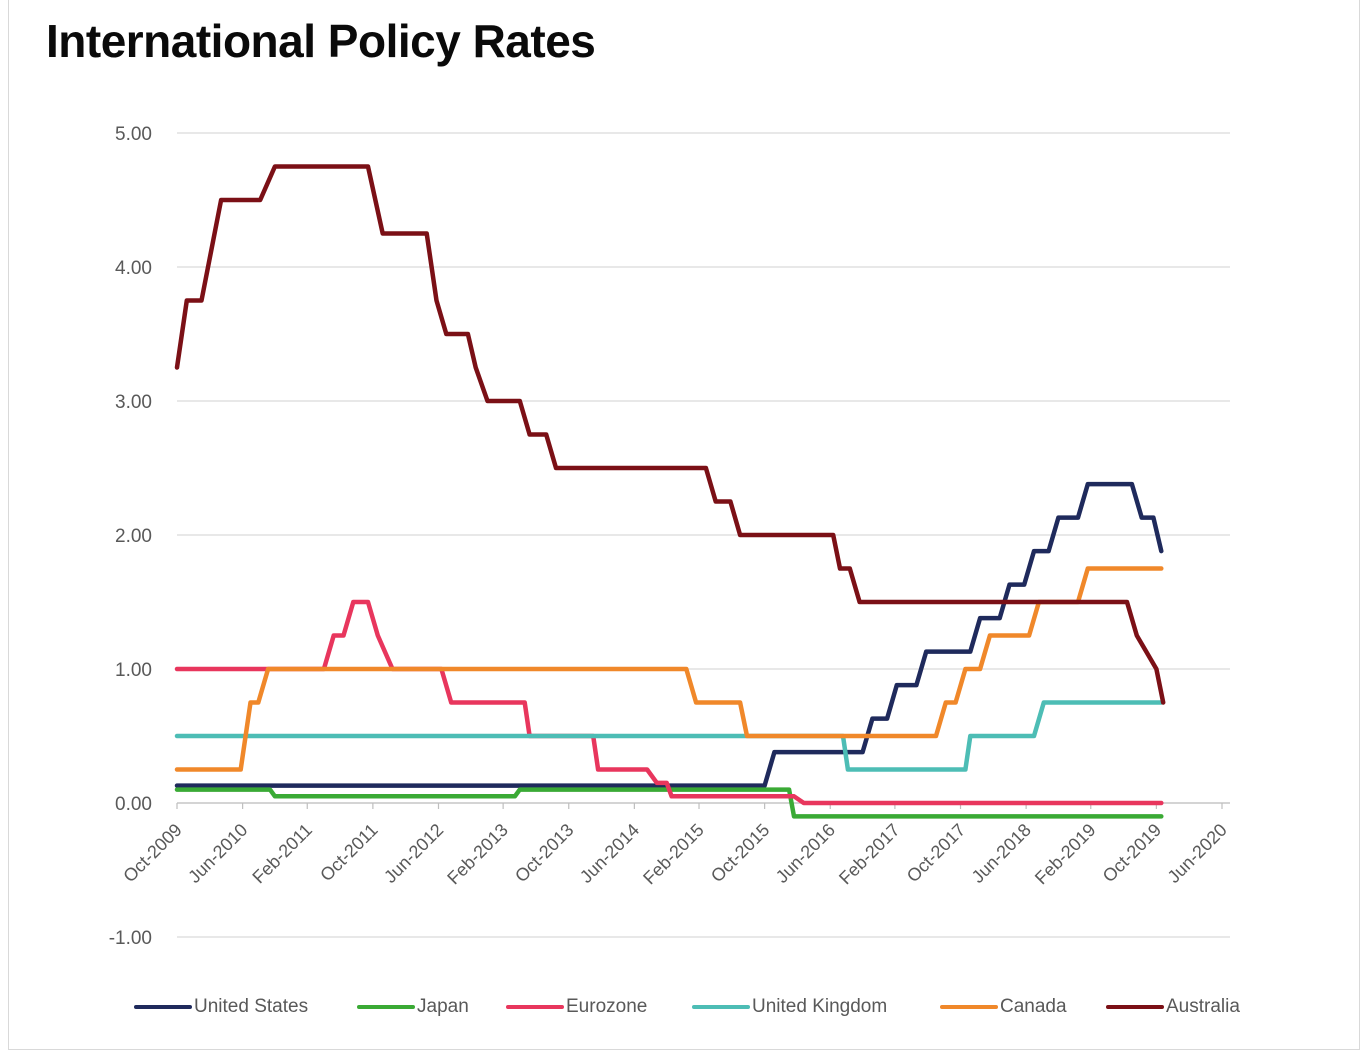  I want to click on x-tick-label: Feb-2017, so click(869, 854).